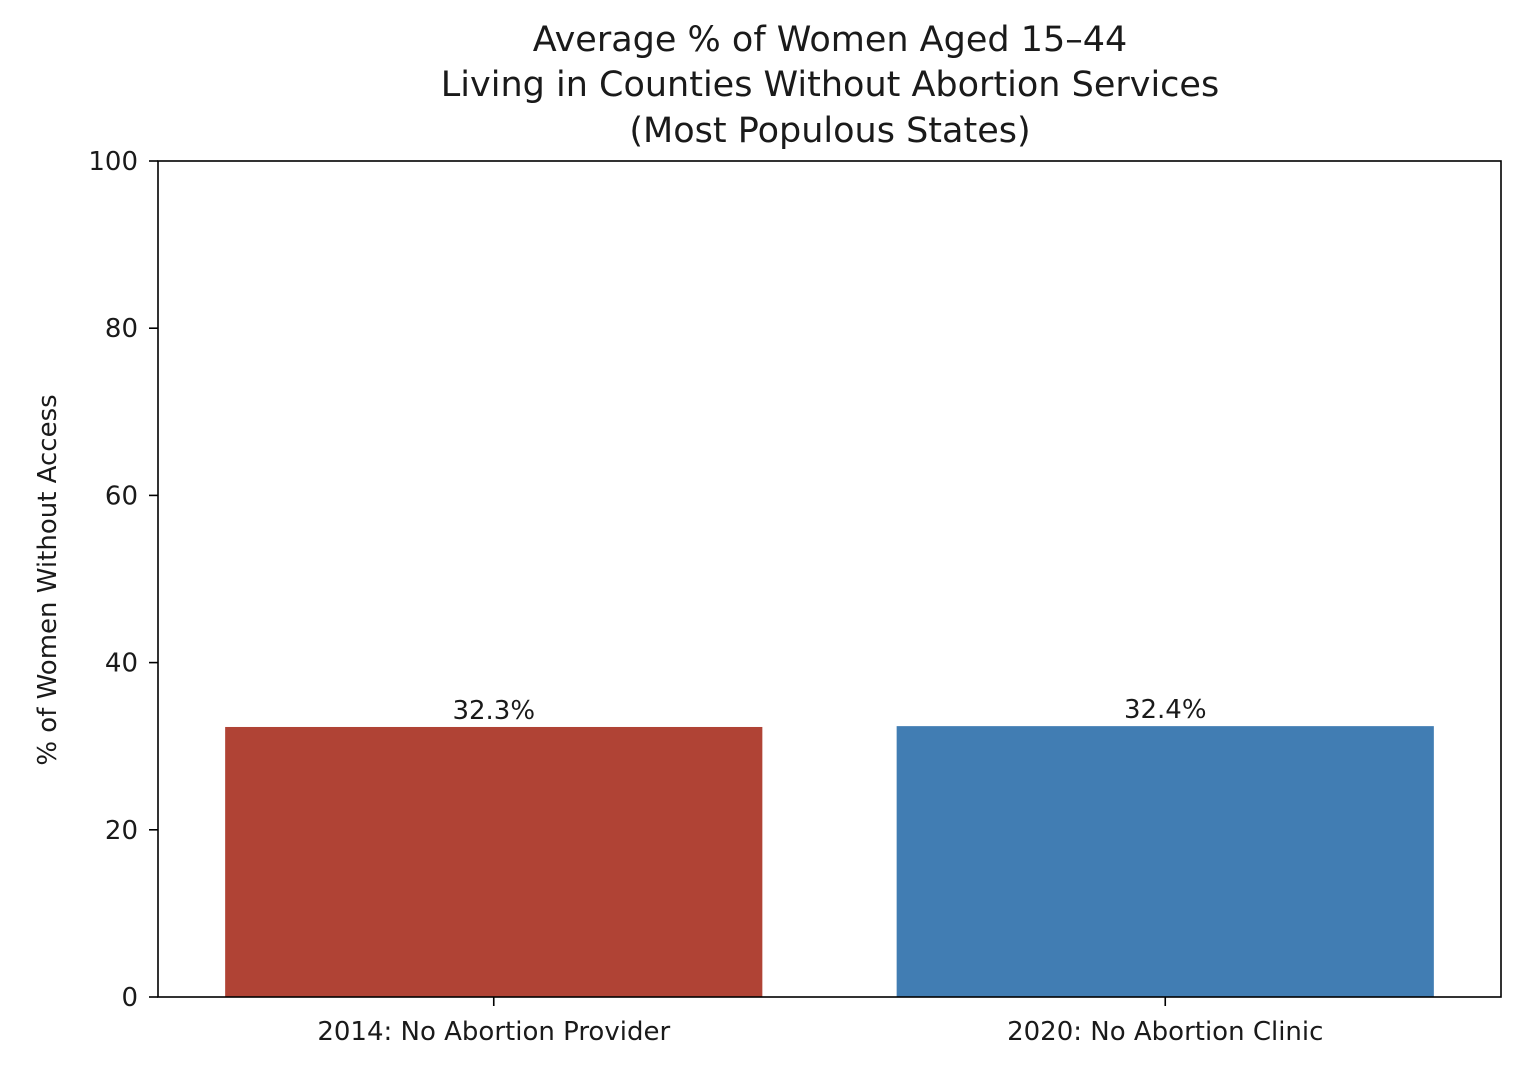 Image resolution: width=1540 pixels, height=1078 pixels. What do you see at coordinates (129, 998) in the screenshot?
I see `y-tick-label-0: 0` at bounding box center [129, 998].